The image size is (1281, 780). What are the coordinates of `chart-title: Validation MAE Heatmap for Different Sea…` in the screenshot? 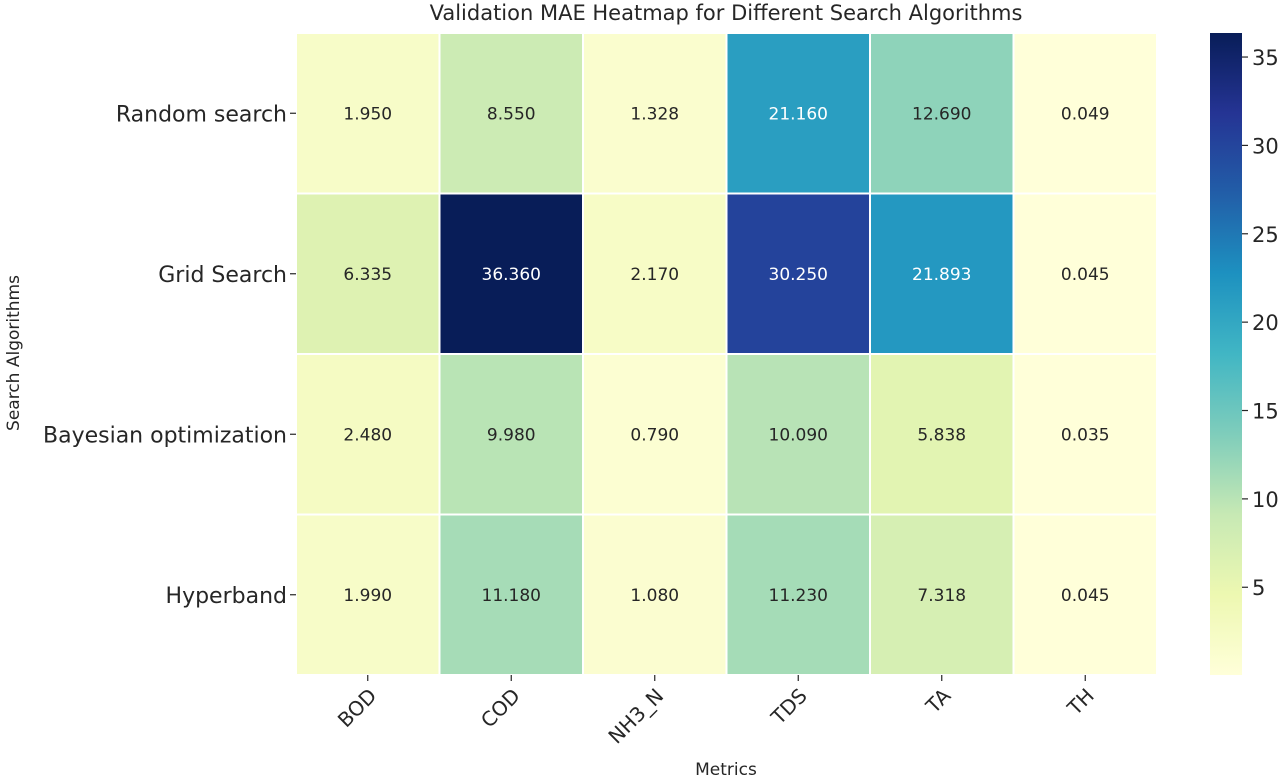 It's located at (726, 13).